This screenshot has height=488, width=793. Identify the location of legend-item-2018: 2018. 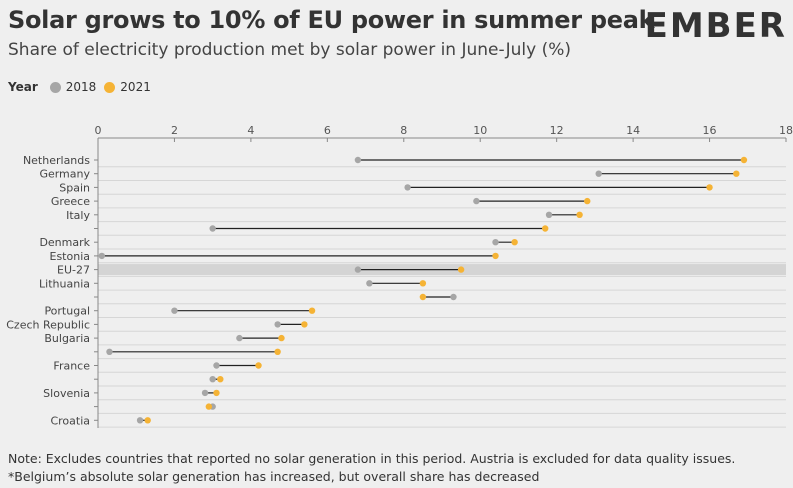
(73, 87).